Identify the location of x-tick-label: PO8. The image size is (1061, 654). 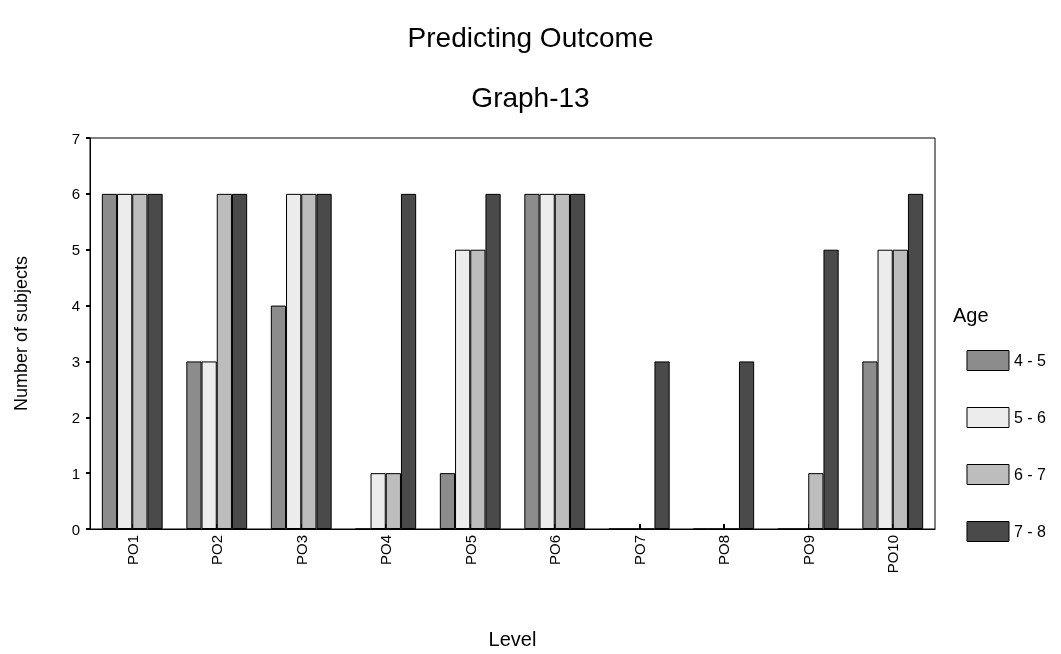
(724, 550).